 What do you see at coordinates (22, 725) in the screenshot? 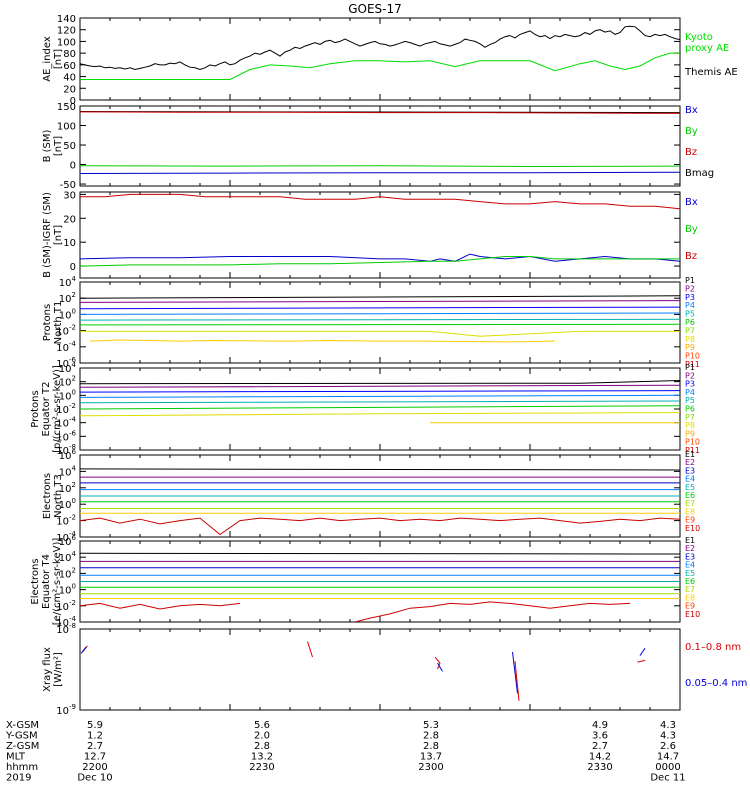
I see `footer-row-label: X-GSM` at bounding box center [22, 725].